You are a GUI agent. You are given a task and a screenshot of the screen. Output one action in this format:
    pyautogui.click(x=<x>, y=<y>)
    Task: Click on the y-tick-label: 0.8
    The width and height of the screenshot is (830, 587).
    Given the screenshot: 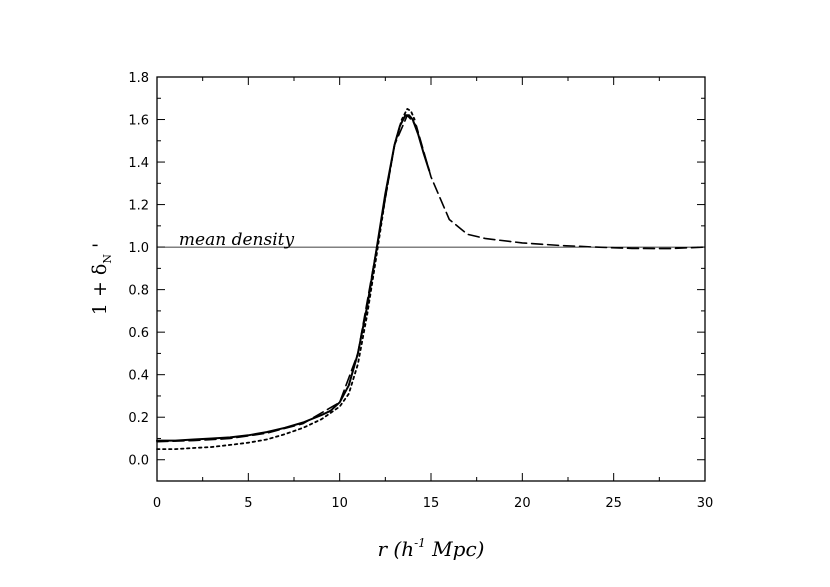 What is the action you would take?
    pyautogui.click(x=138, y=291)
    